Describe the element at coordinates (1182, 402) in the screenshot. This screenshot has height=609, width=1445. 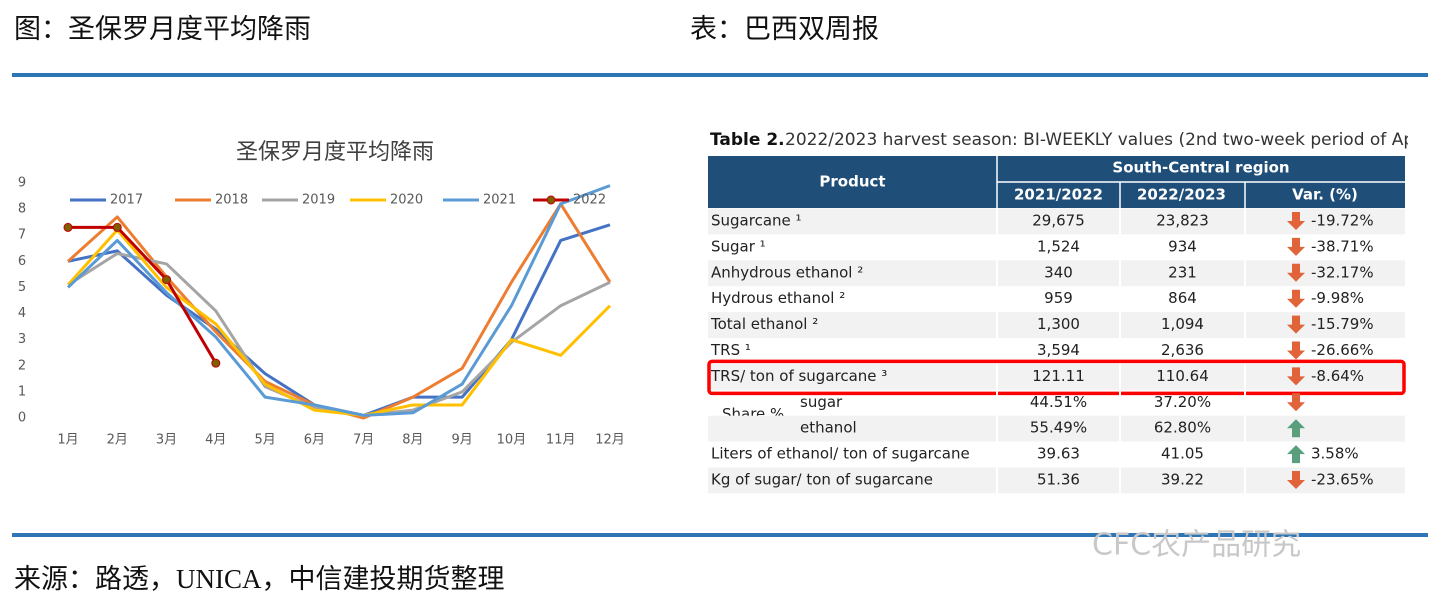
I see `cell: 37.20%` at that location.